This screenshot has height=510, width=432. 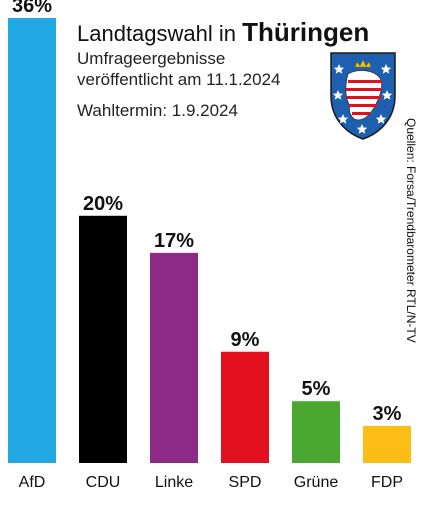 I want to click on title-prefix: Landtagswahl in, so click(x=157, y=33).